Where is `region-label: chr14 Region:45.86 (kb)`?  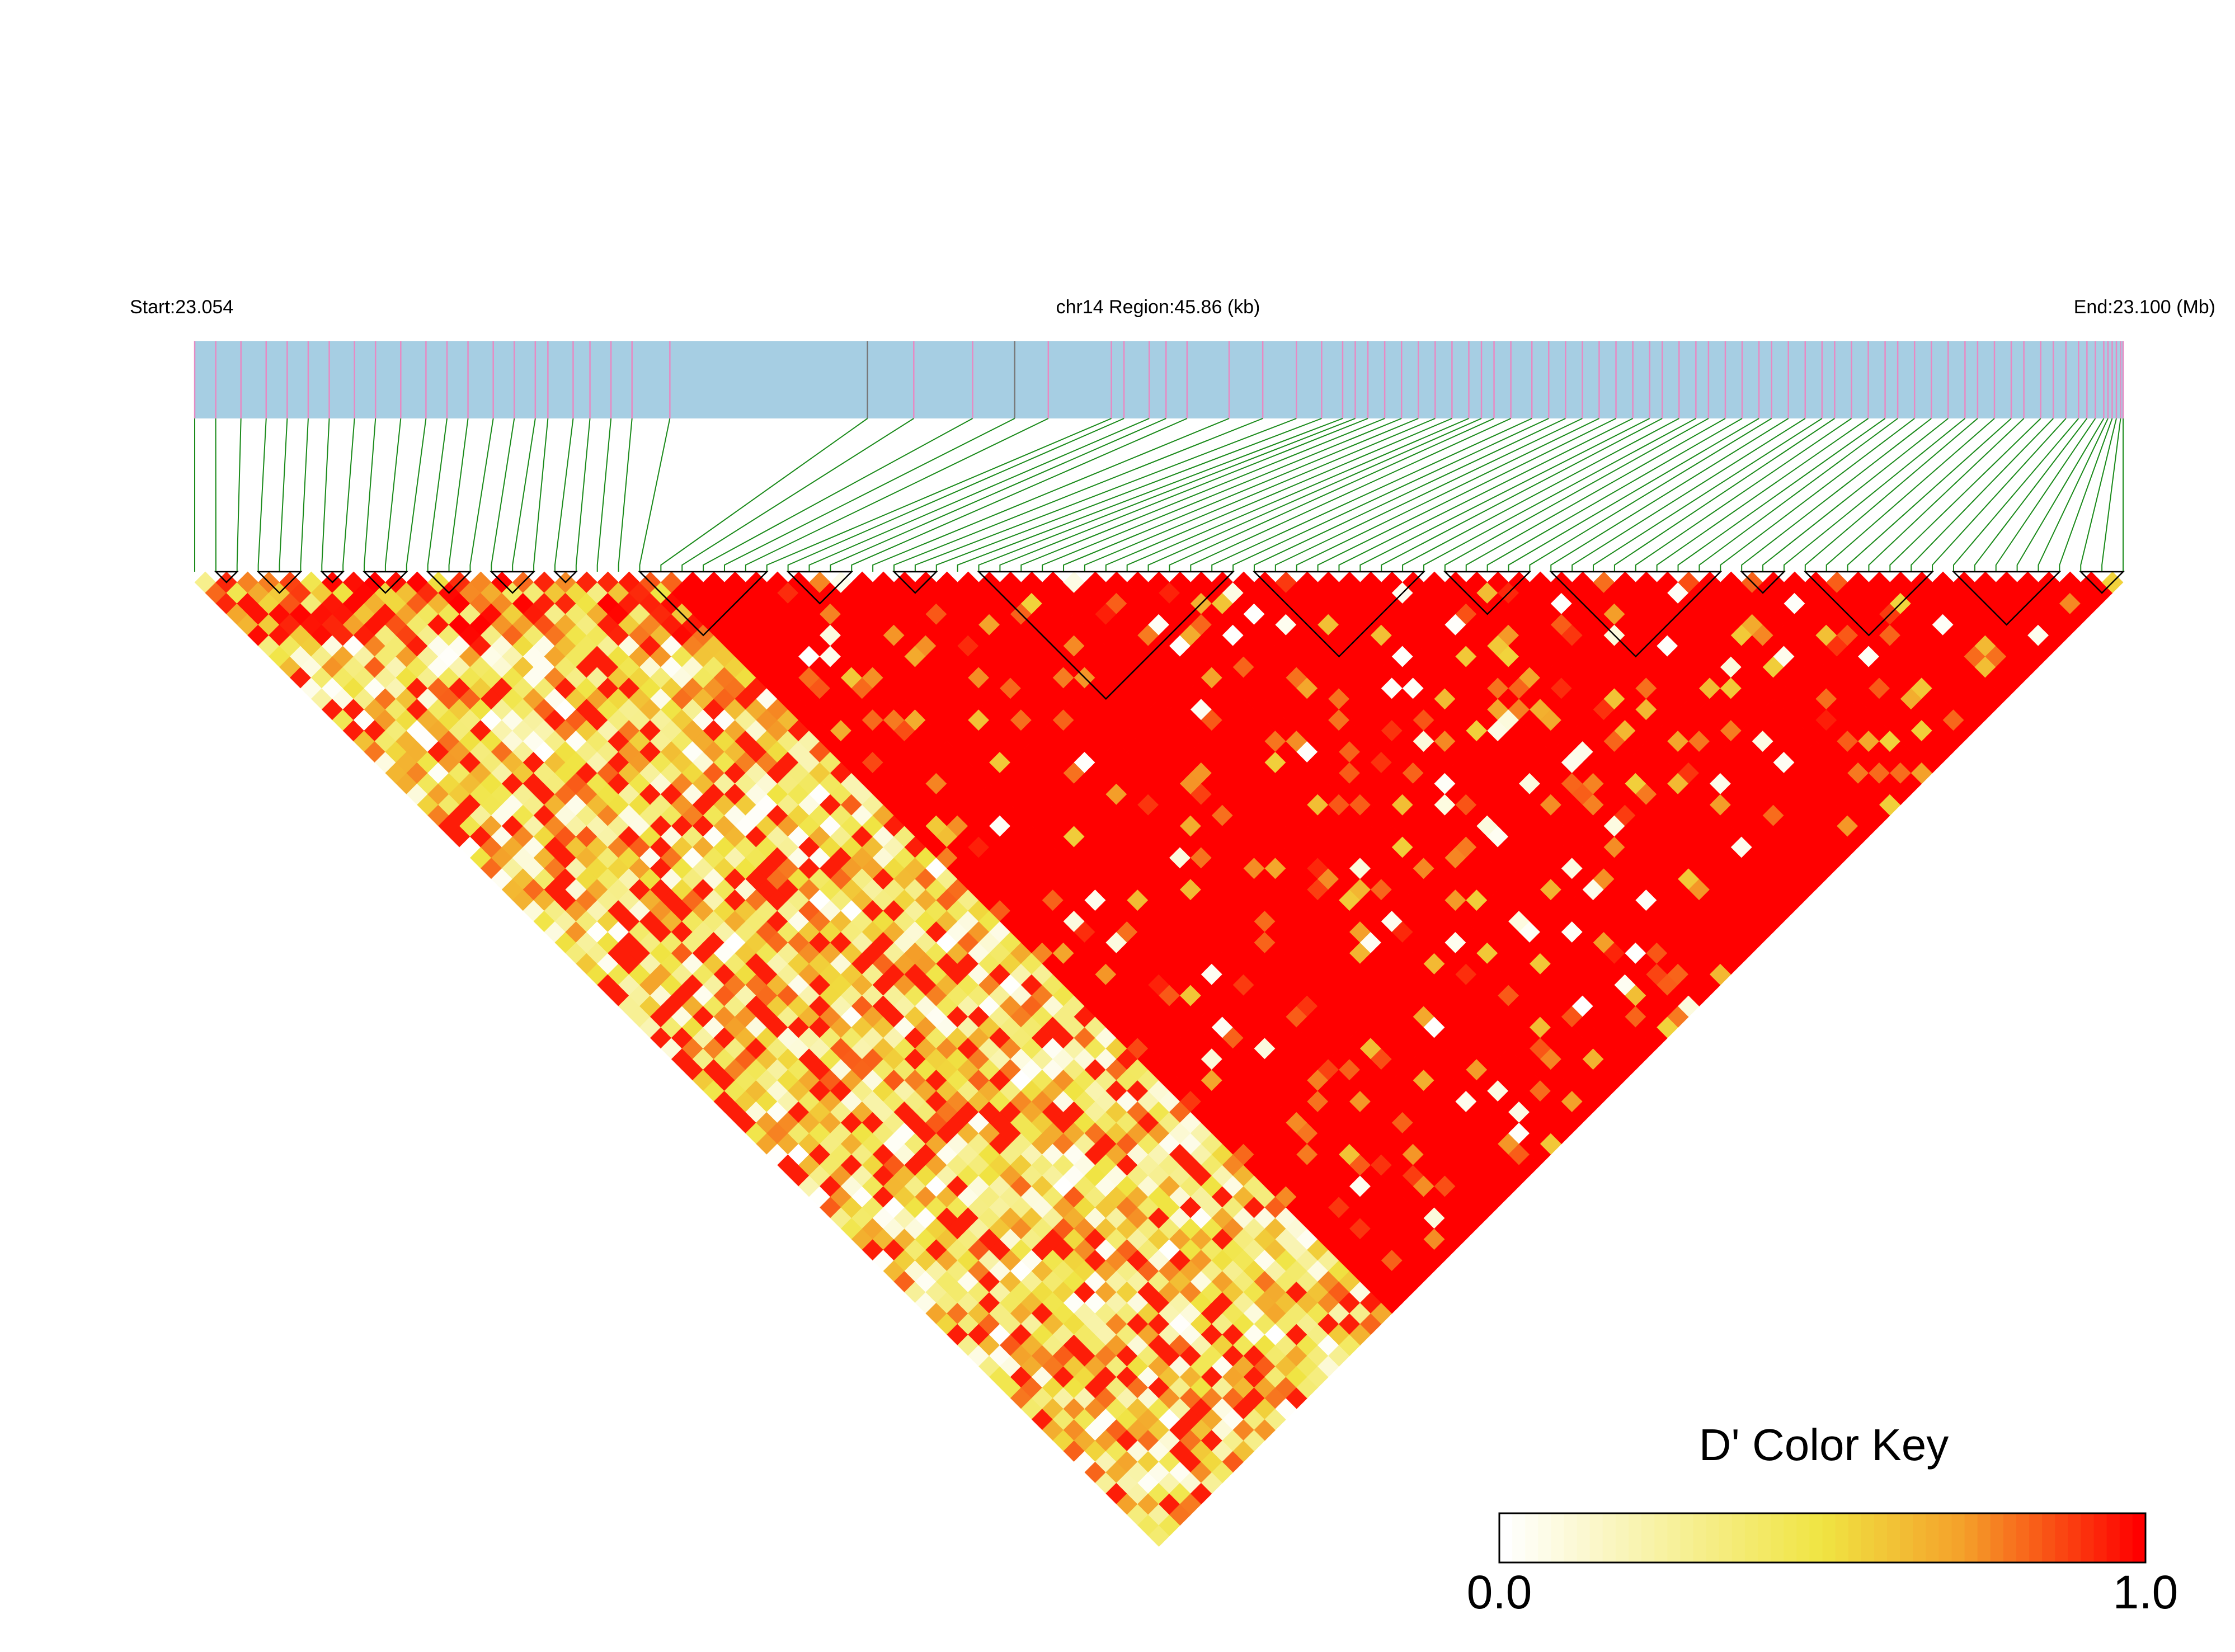
region-label: chr14 Region:45.86 (kb) is located at coordinates (1158, 307).